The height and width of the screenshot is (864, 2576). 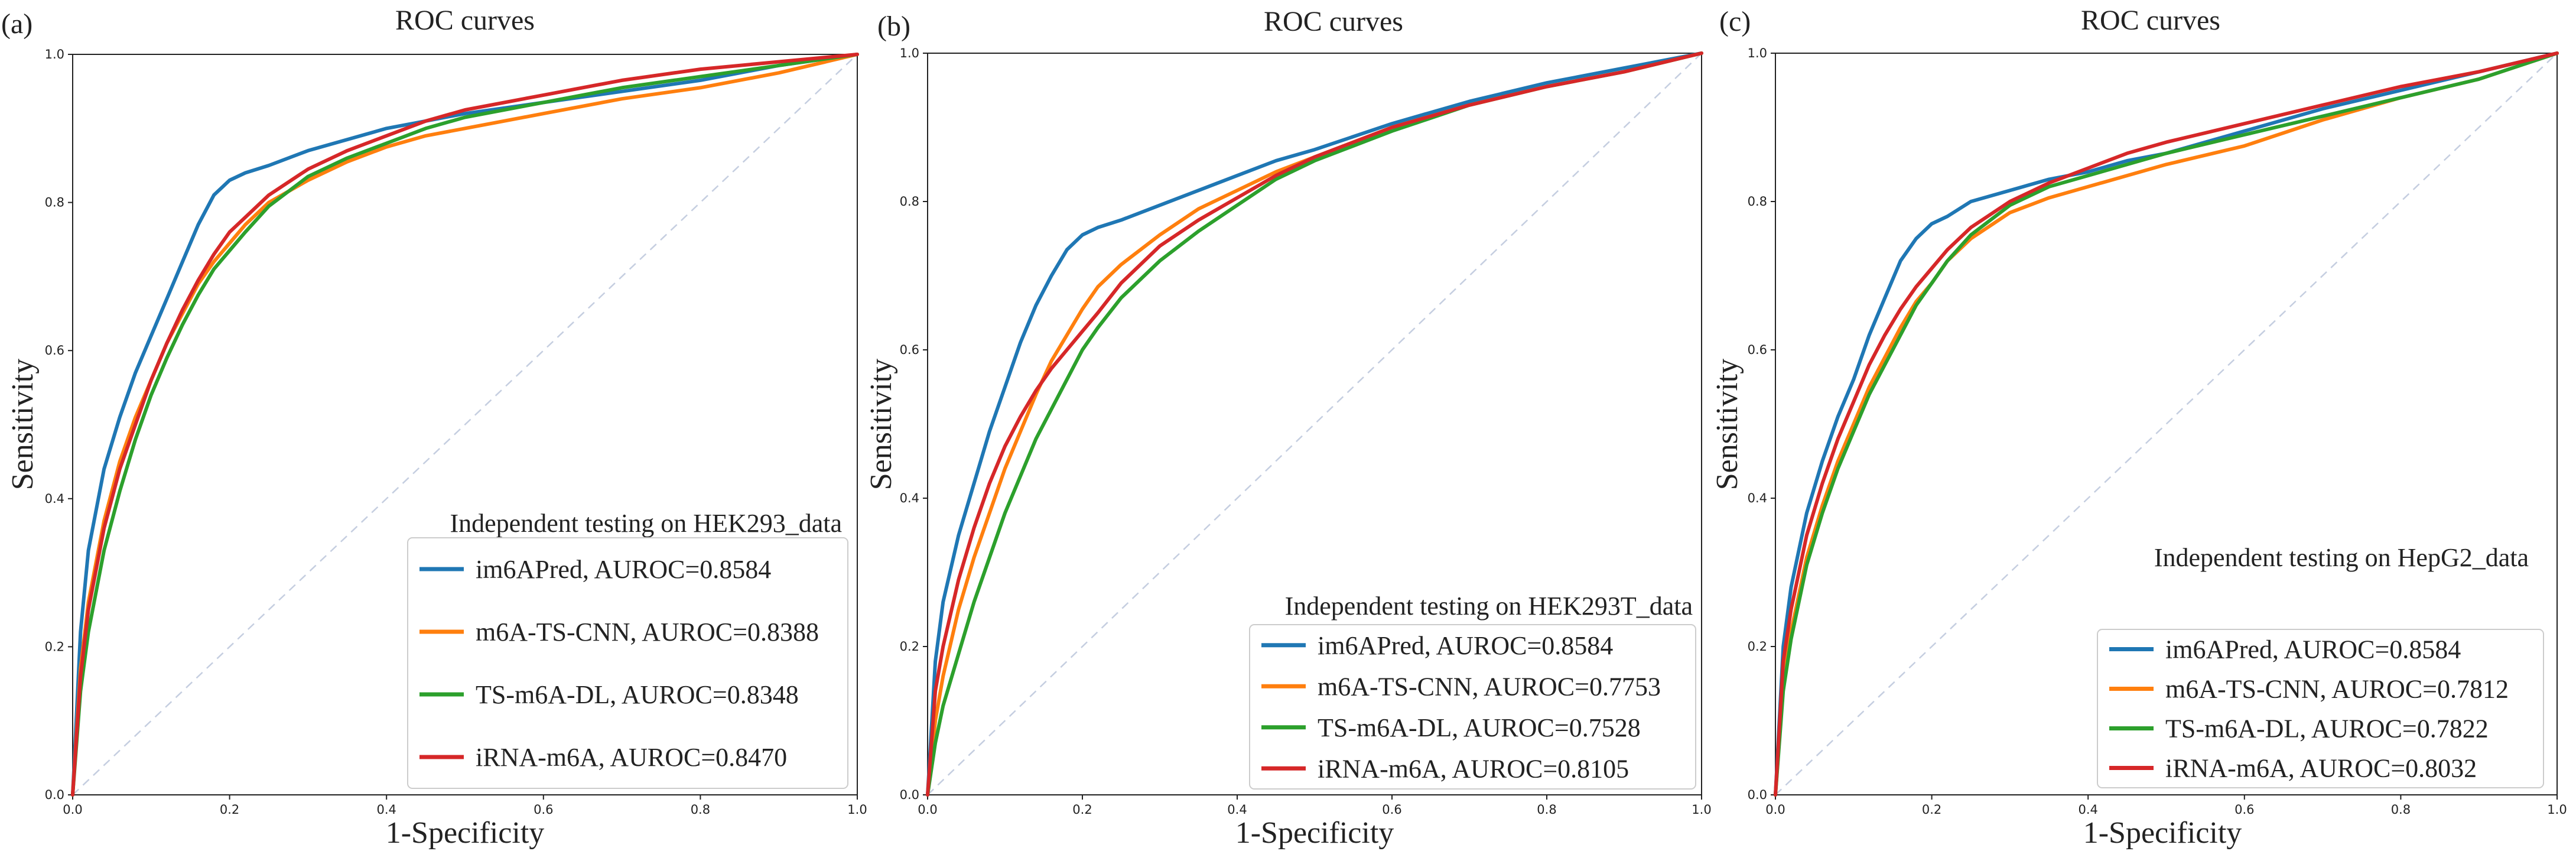 I want to click on legend-entry: m6A-TS-CNN, AUROC=0.7812, so click(x=2337, y=689).